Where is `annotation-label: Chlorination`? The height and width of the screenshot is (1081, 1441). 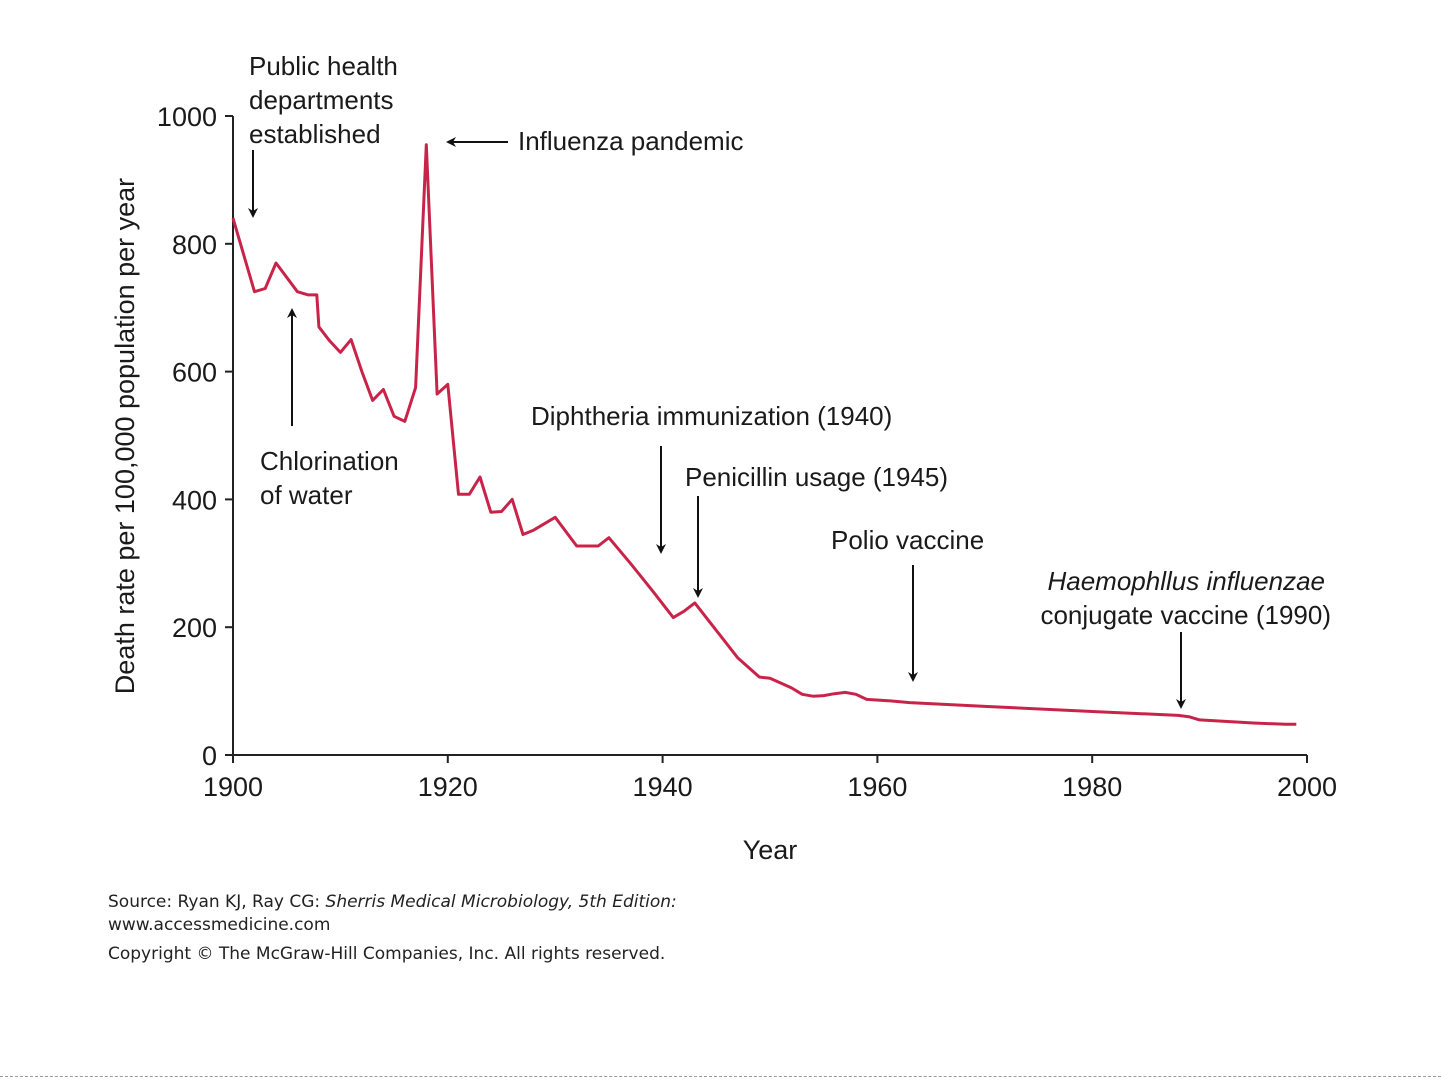
annotation-label: Chlorination is located at coordinates (329, 461).